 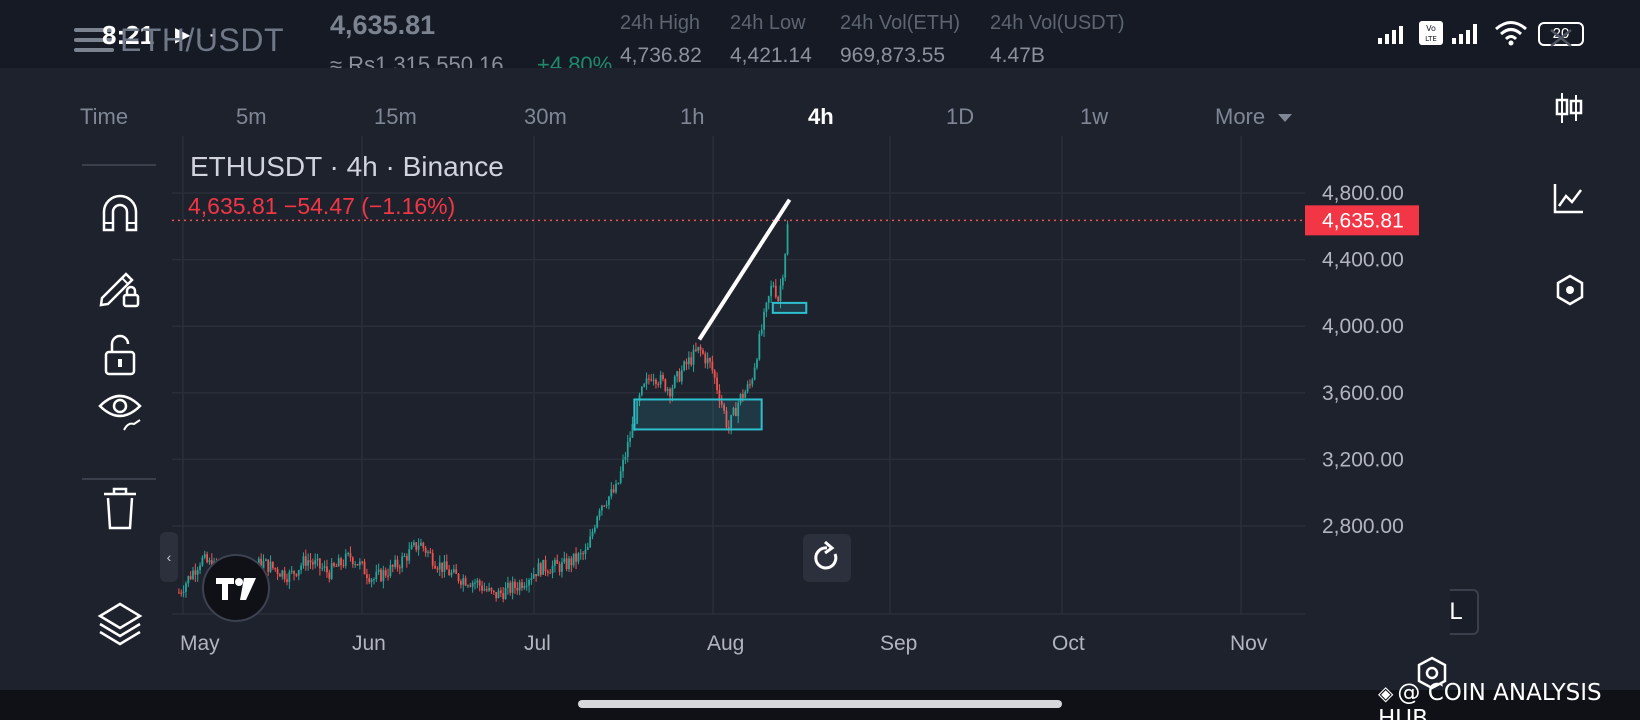 I want to click on interval-1h: 1h, so click(x=692, y=116).